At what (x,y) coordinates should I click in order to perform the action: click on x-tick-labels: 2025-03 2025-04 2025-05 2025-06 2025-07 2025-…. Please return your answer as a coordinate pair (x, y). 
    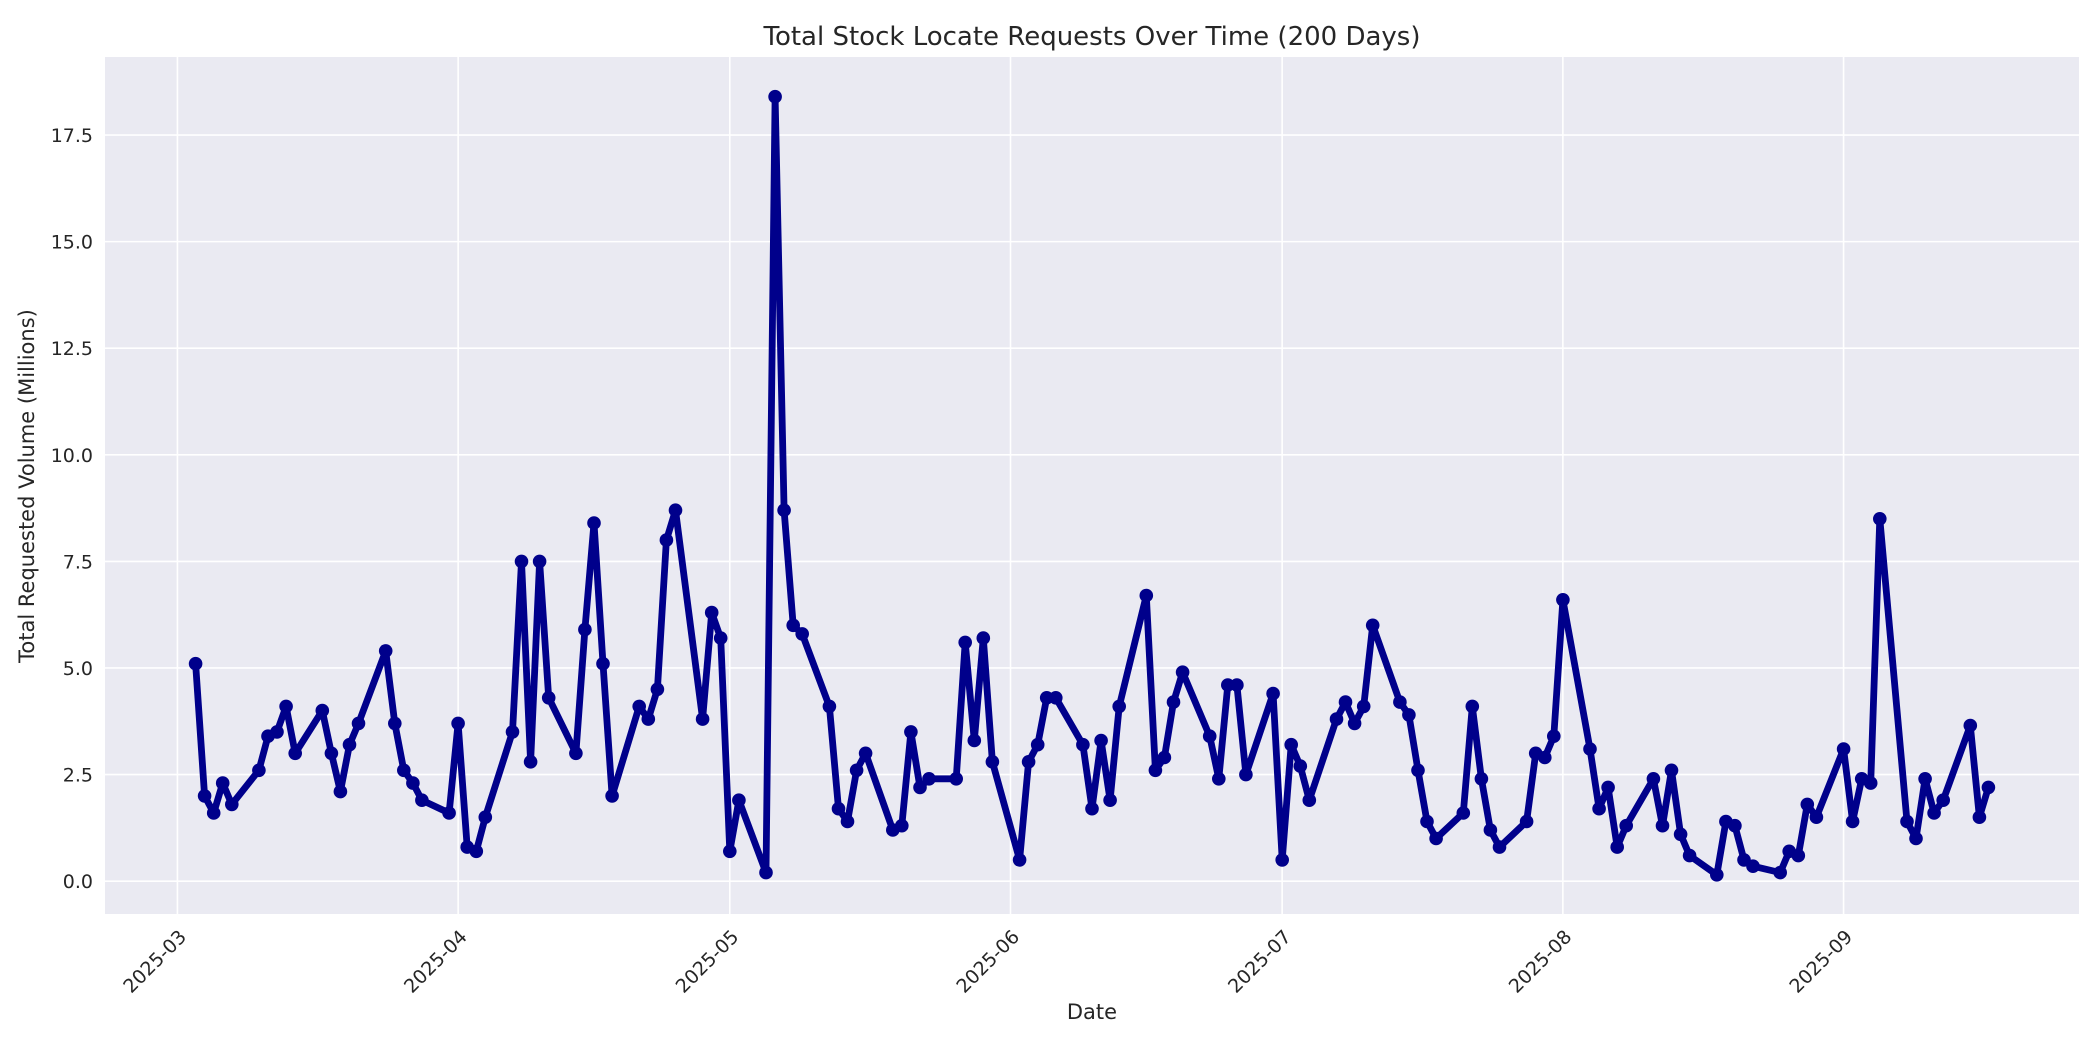
    Looking at the image, I should click on (988, 962).